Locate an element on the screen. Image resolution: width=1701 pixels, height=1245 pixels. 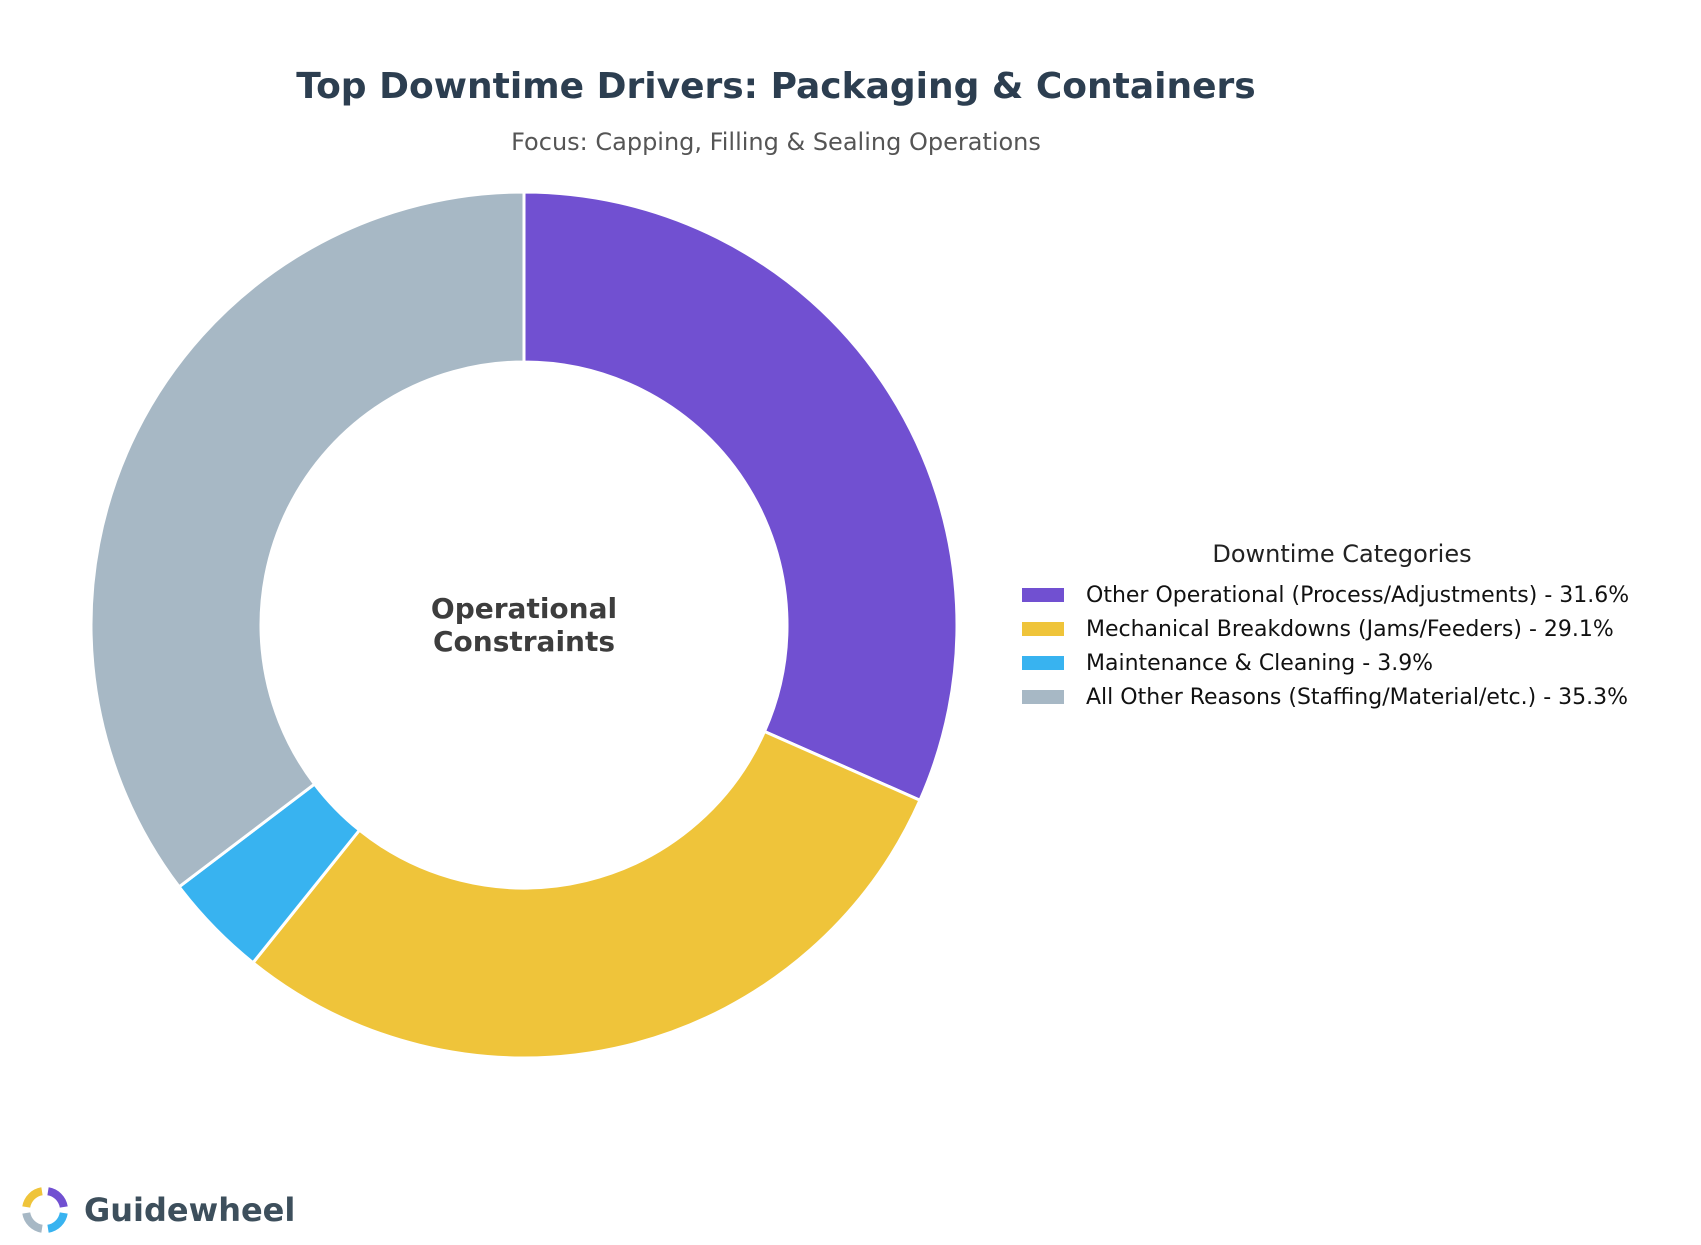
guidewheel-logo: Guidewheel is located at coordinates (157, 1210).